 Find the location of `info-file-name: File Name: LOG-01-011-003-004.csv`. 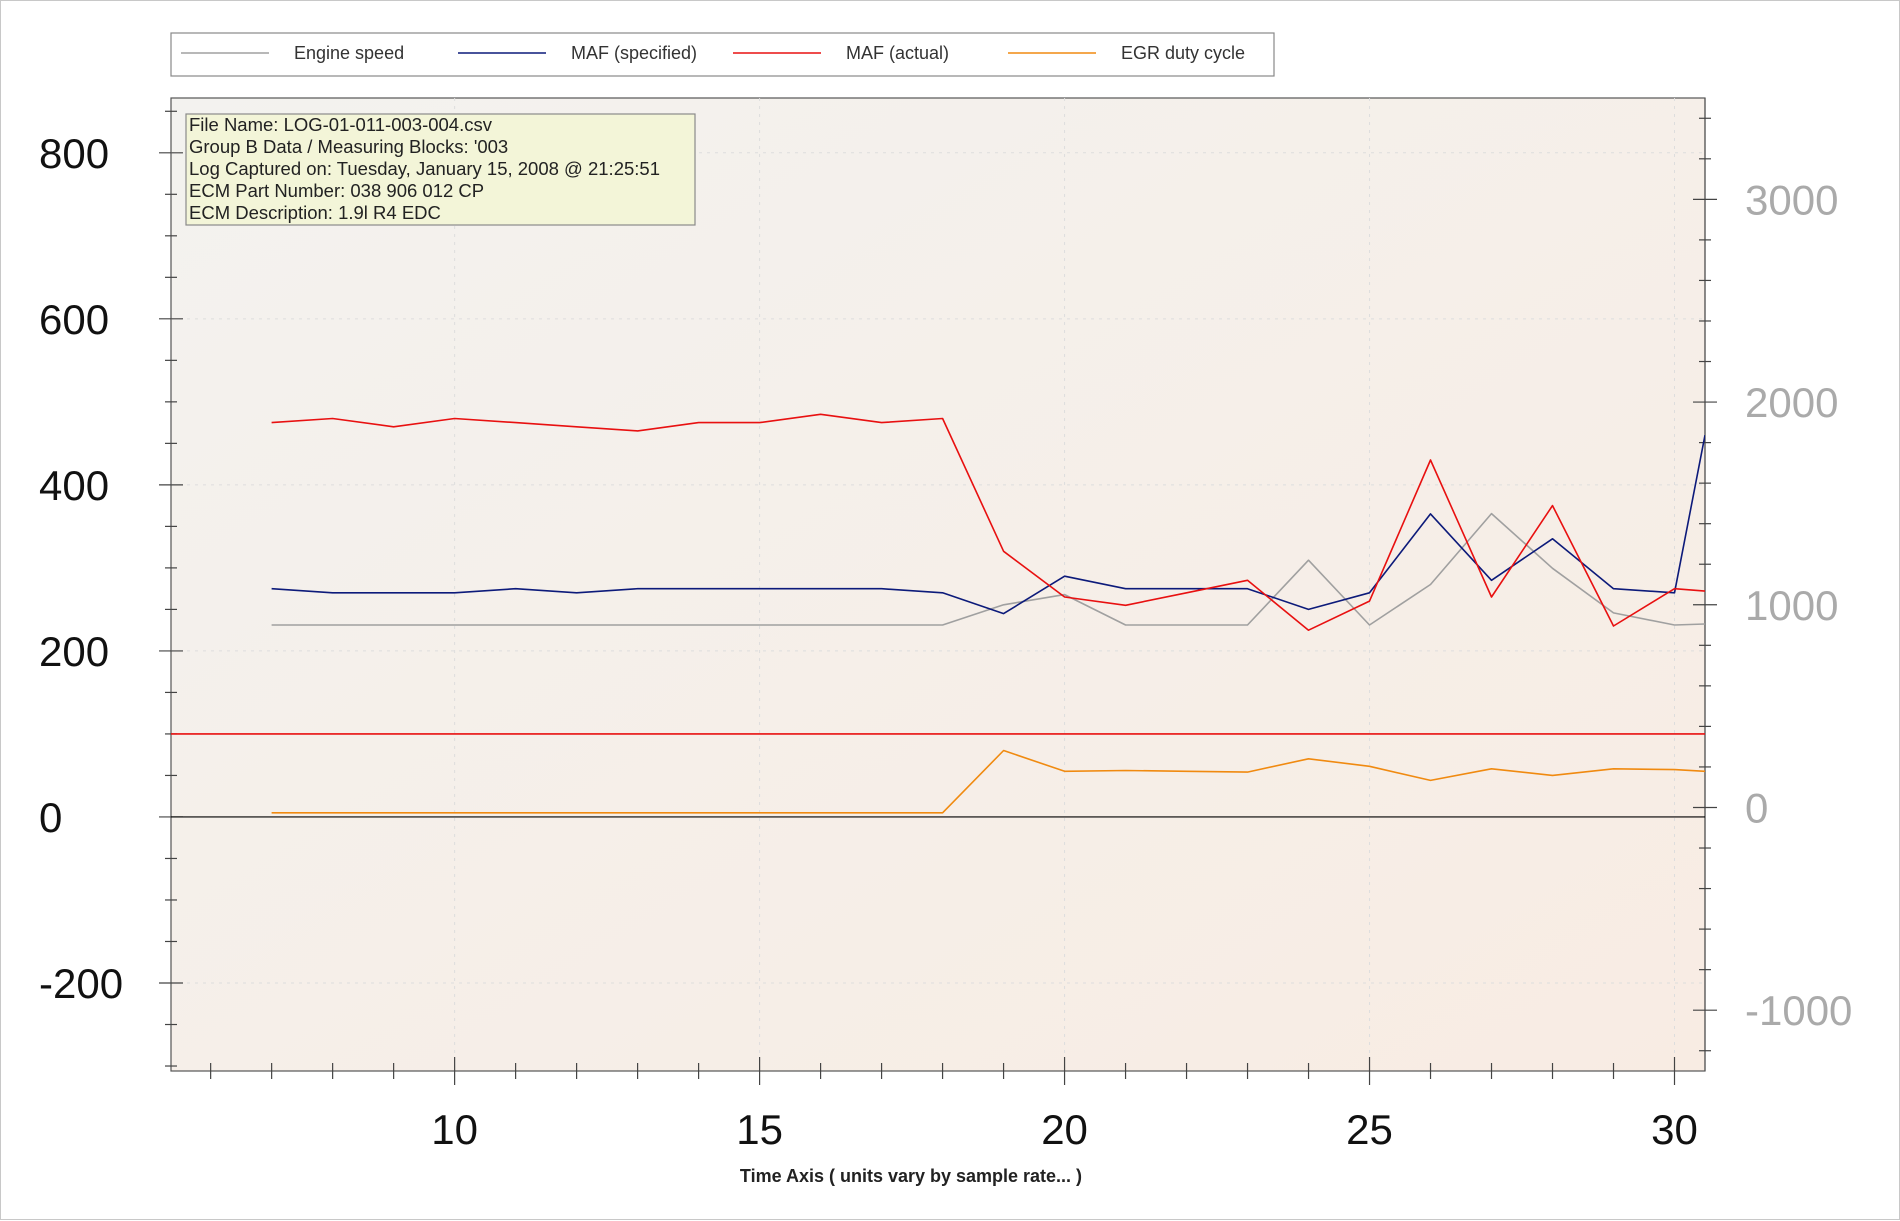

info-file-name: File Name: LOG-01-011-003-004.csv is located at coordinates (341, 124).